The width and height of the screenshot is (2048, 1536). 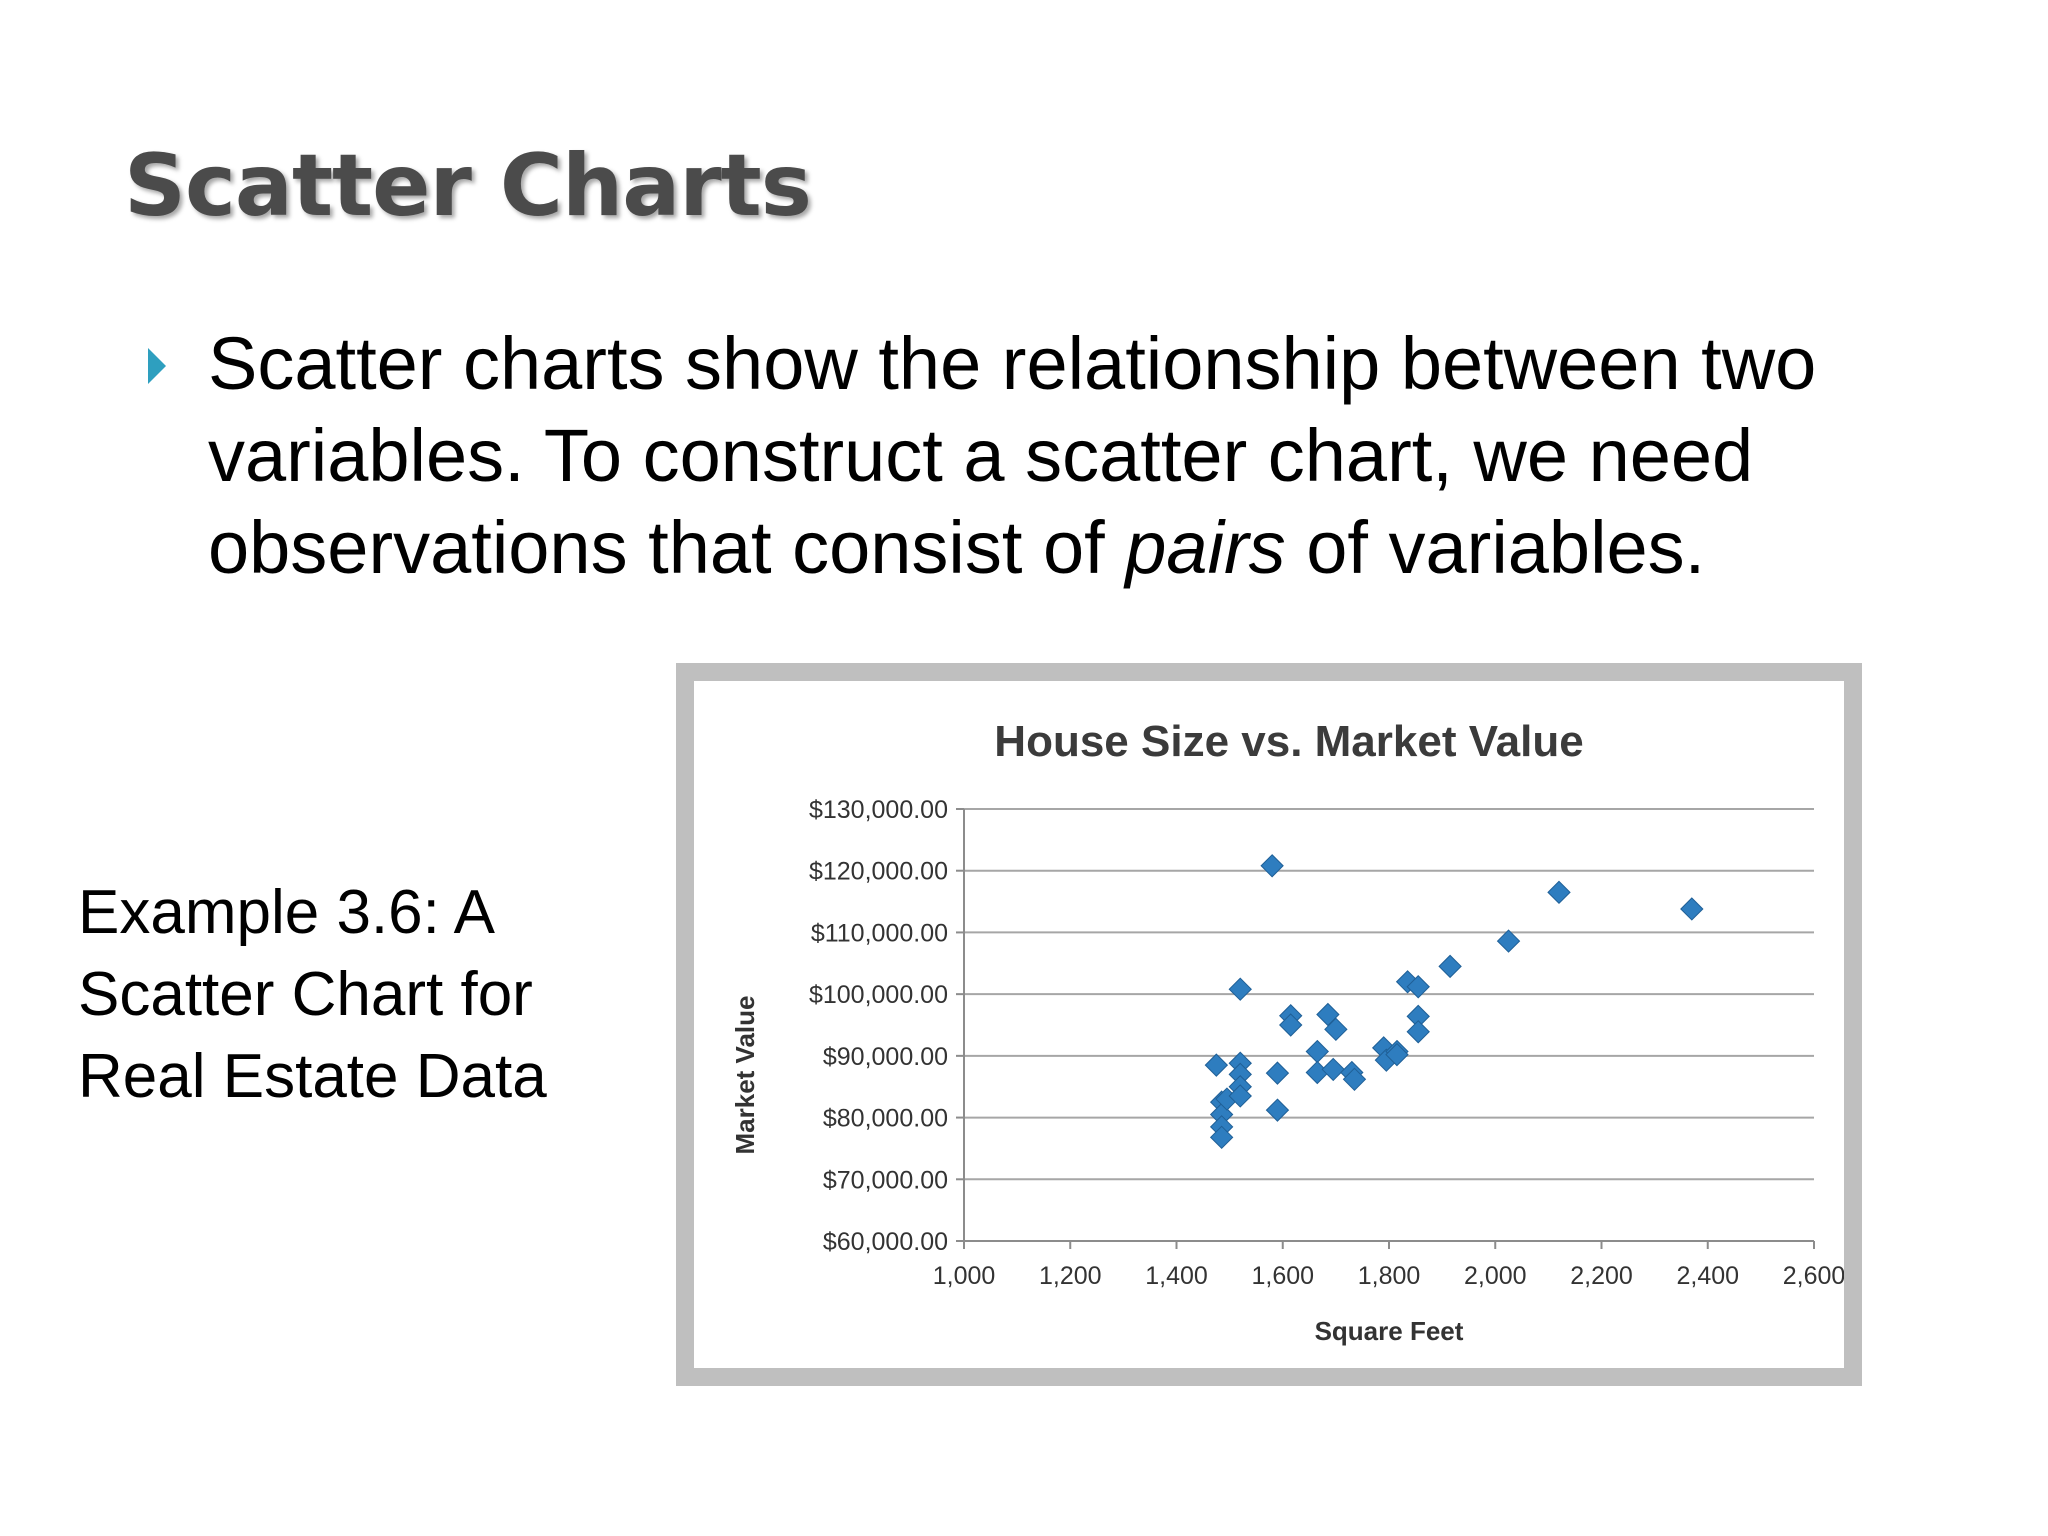 I want to click on y-tick-label: $90,000.00, so click(x=885, y=1057).